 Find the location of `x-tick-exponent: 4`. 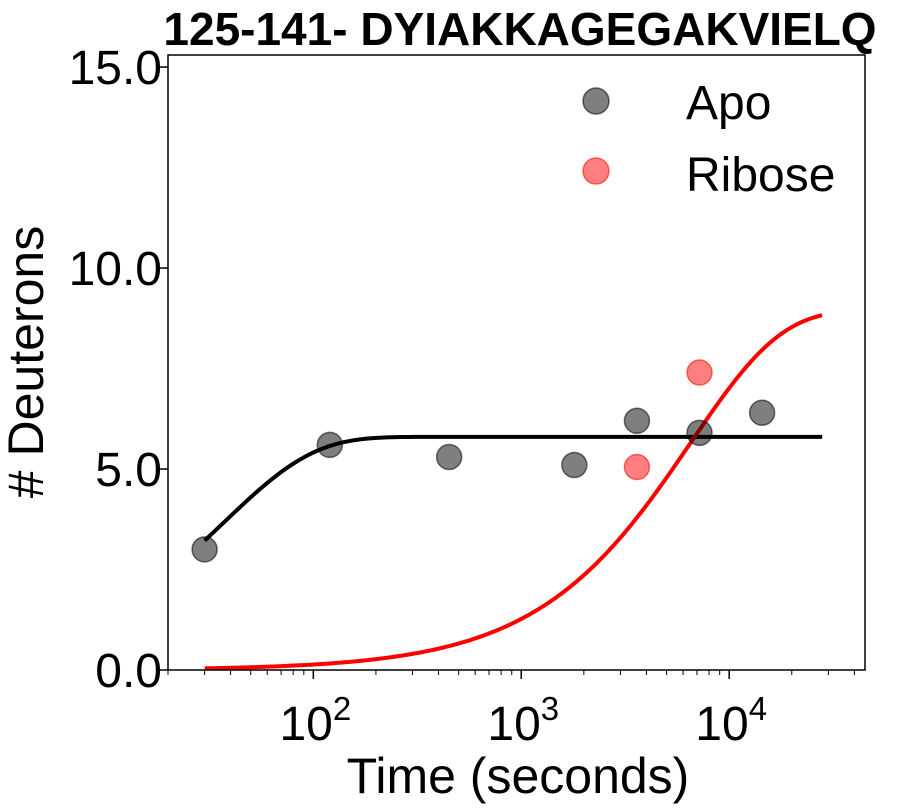

x-tick-exponent: 4 is located at coordinates (758, 708).